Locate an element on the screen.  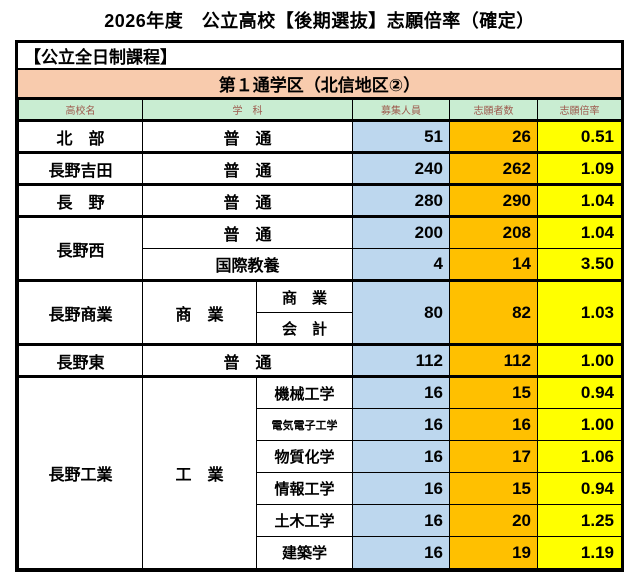
ratio-cell: 1.03 is located at coordinates (579, 312).